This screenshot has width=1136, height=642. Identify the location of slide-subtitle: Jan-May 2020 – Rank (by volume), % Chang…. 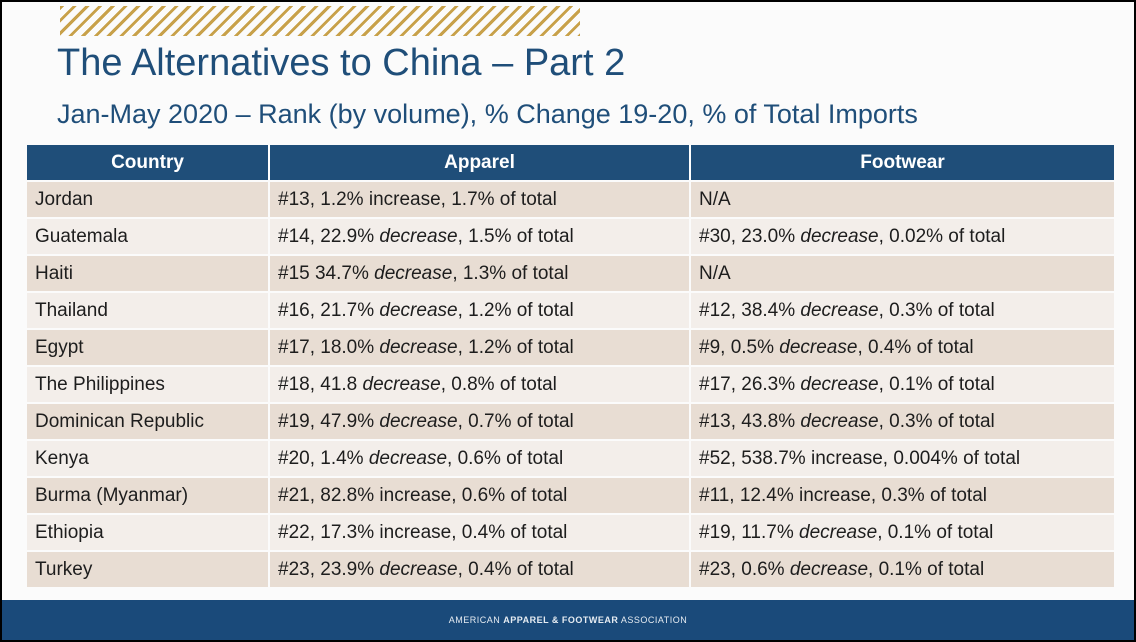
(487, 114).